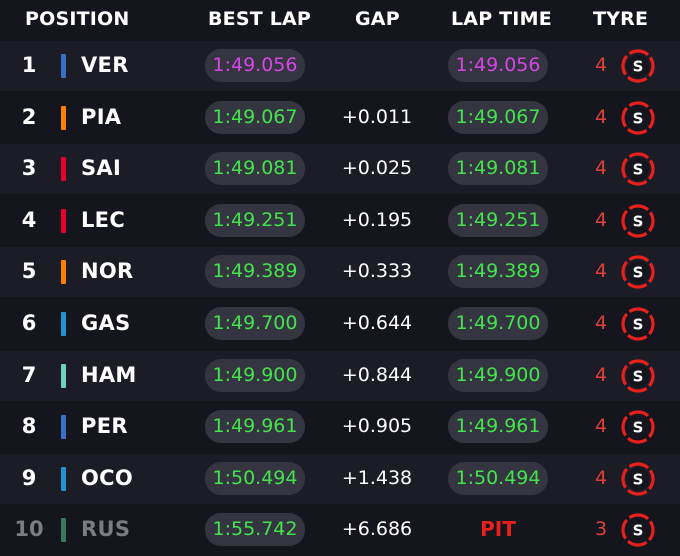  Describe the element at coordinates (255, 530) in the screenshot. I see `best-lap-time: 1:55.742` at that location.